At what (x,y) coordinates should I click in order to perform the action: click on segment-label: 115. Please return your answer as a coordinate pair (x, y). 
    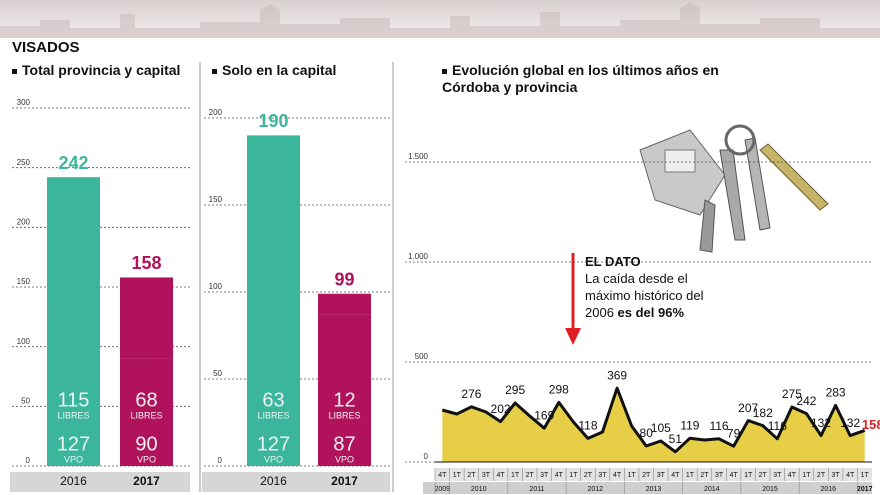
    Looking at the image, I should click on (74, 400).